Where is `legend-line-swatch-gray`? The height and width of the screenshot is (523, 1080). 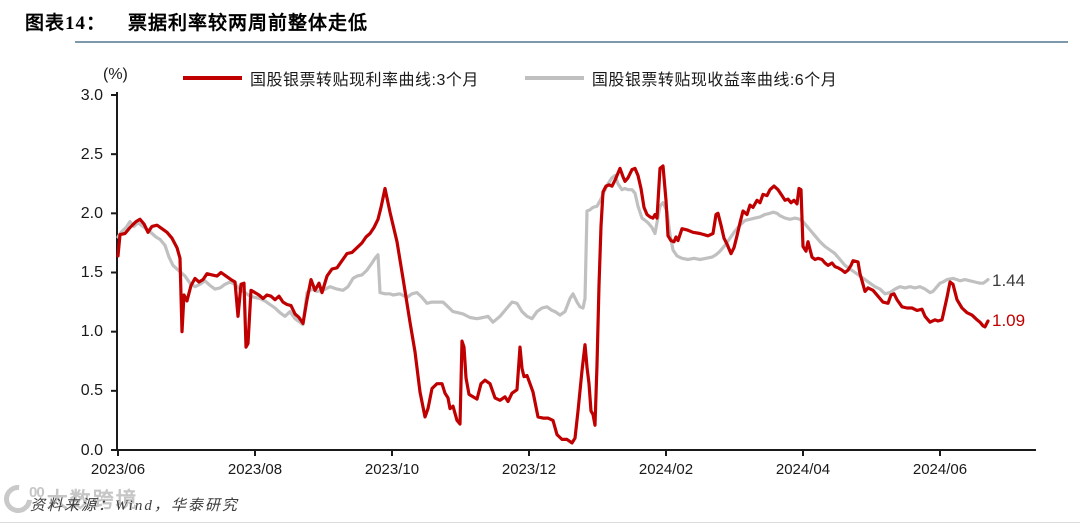
legend-line-swatch-gray is located at coordinates (554, 78).